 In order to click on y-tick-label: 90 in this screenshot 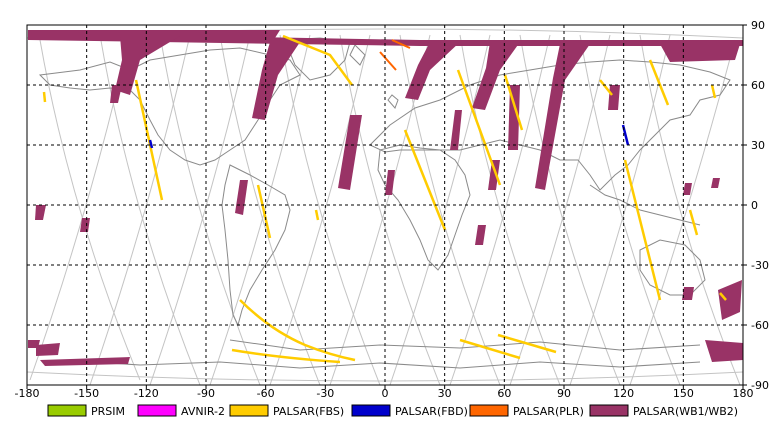, I will do `click(758, 25)`.